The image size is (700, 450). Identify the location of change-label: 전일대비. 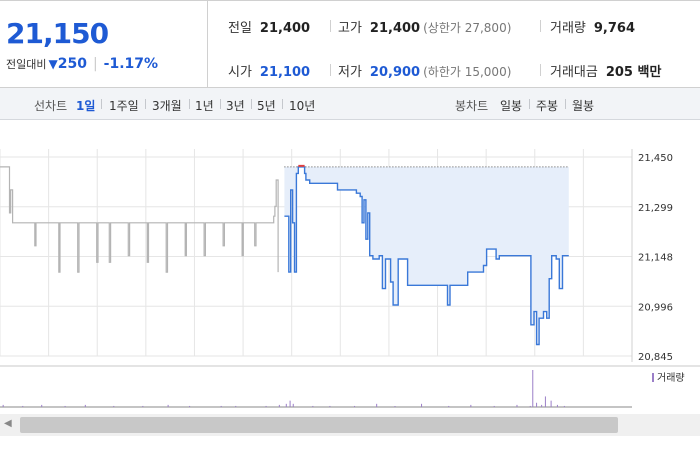
(26, 64).